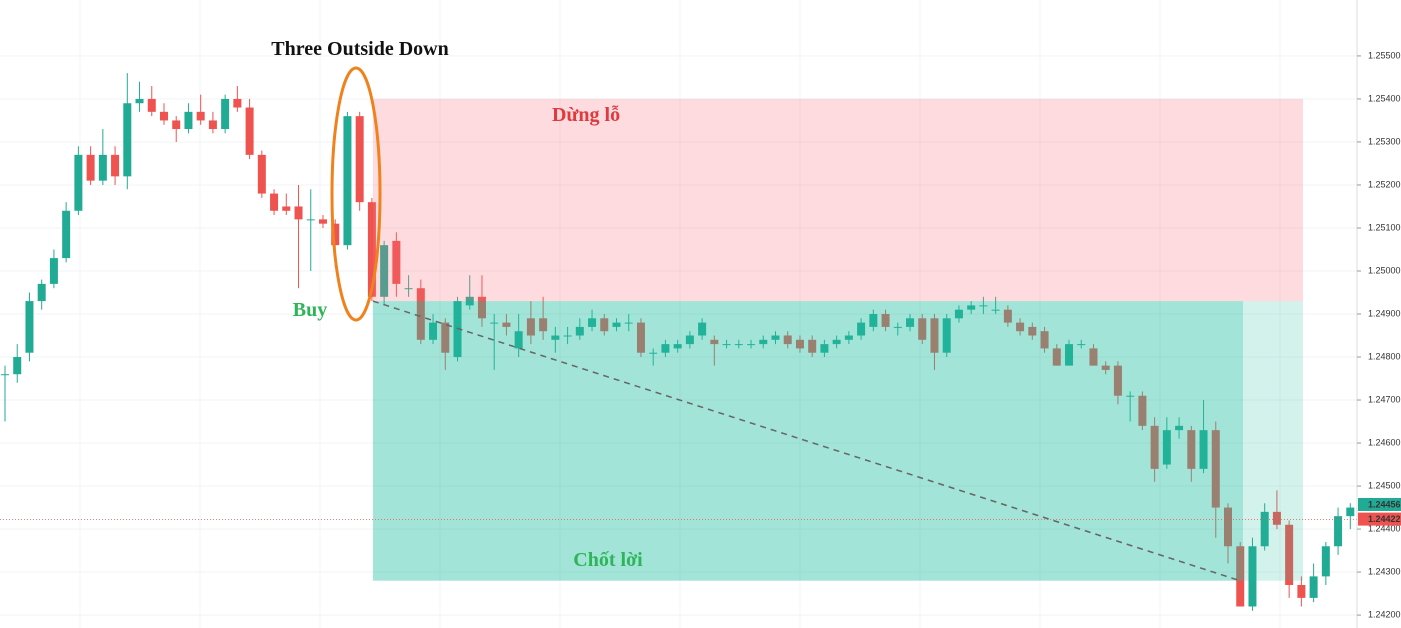 The height and width of the screenshot is (628, 1401). I want to click on stop-loss-label: Dừng lỗ, so click(586, 115).